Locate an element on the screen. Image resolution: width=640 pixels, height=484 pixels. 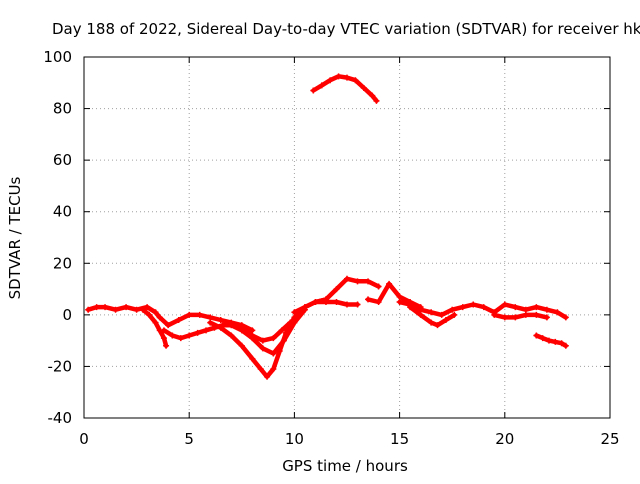
series-arc-shallow-dip is located at coordinates (270, 327).